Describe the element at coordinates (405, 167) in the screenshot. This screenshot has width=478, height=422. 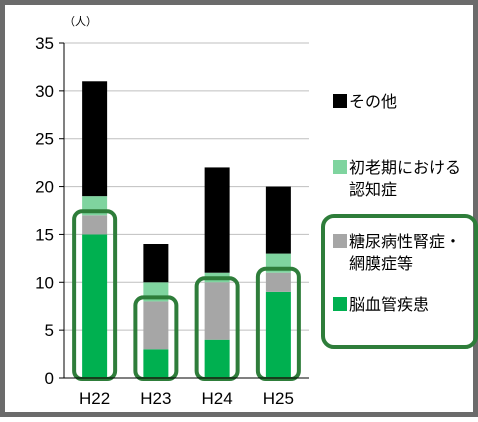
I see `legend-label: 初老期における` at that location.